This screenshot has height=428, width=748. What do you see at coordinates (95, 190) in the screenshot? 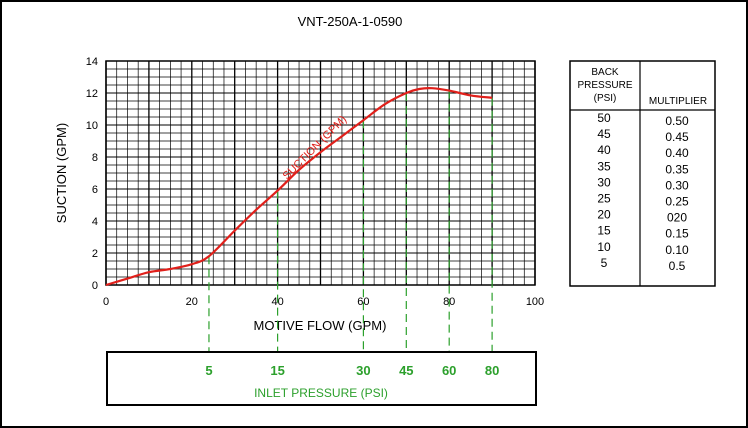
I see `y-tick-label: 6` at bounding box center [95, 190].